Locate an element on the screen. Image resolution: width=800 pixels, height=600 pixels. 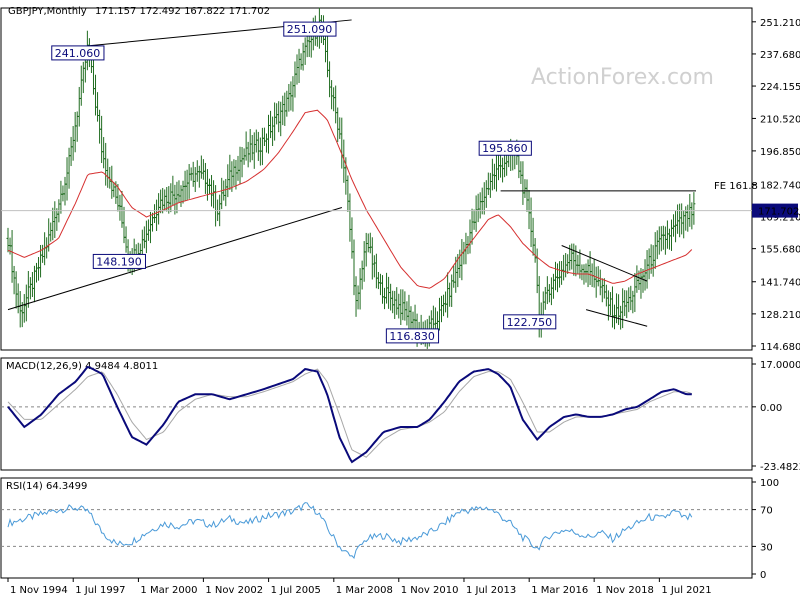
macd-tick-label: -23.4823 is located at coordinates (780, 467).